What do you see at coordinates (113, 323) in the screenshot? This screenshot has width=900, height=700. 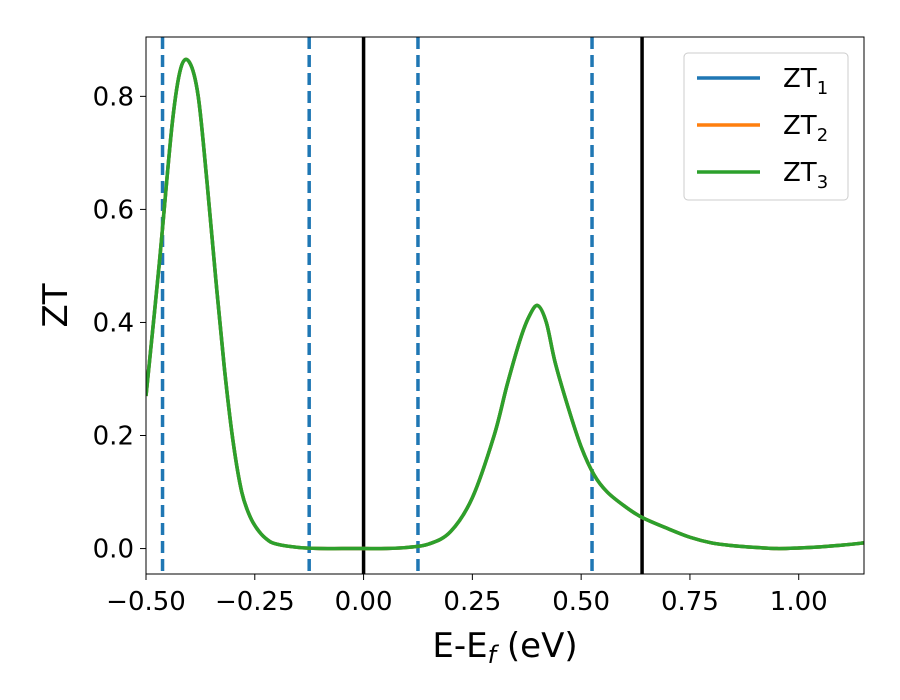 I see `y-tick-label: 0.4` at bounding box center [113, 323].